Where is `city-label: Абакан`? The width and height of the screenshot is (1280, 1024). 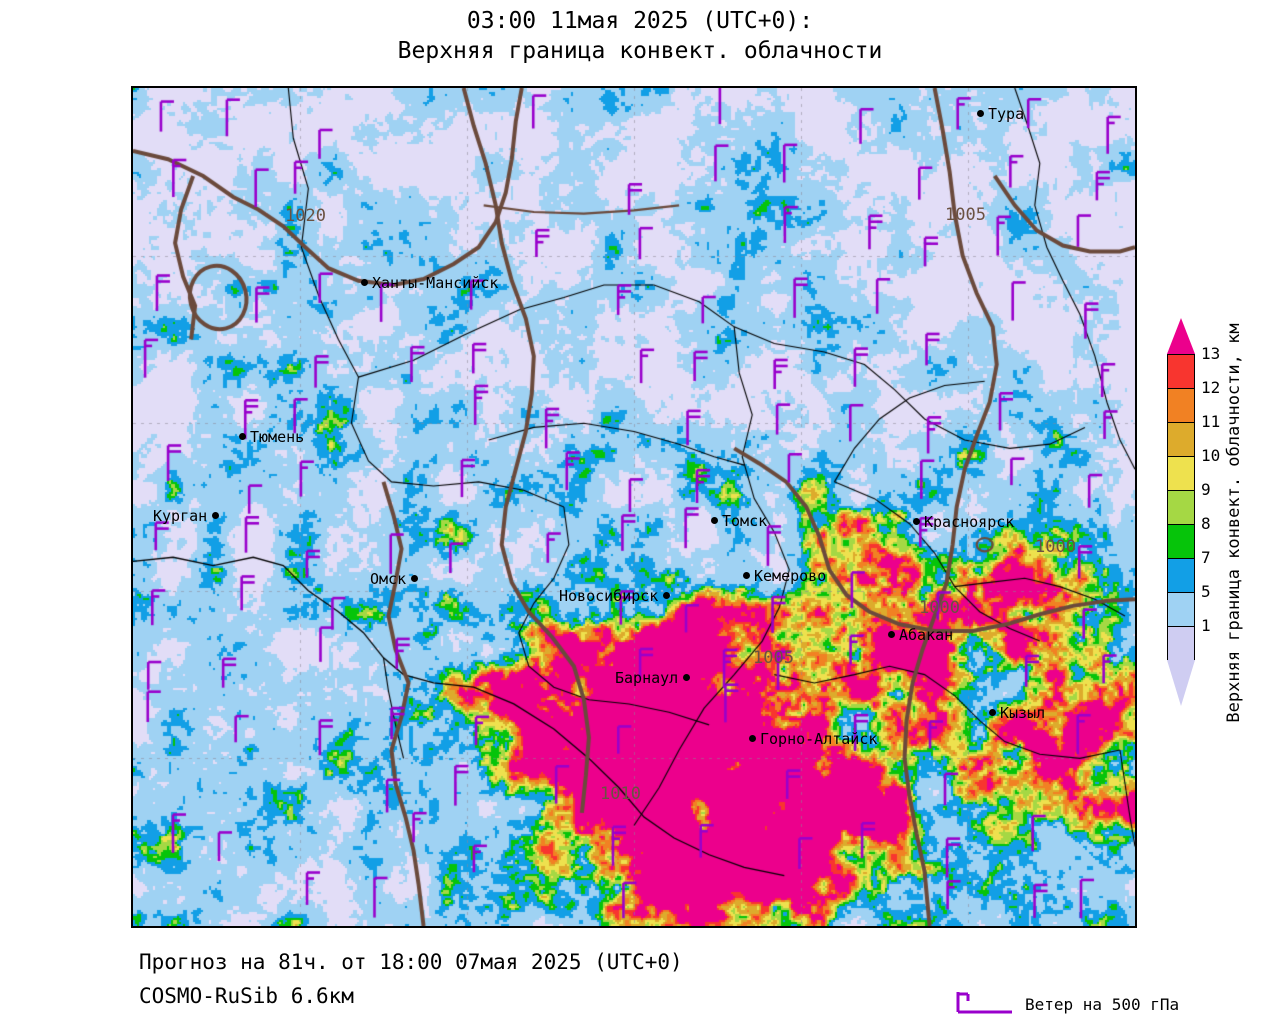 city-label: Абакан is located at coordinates (926, 635).